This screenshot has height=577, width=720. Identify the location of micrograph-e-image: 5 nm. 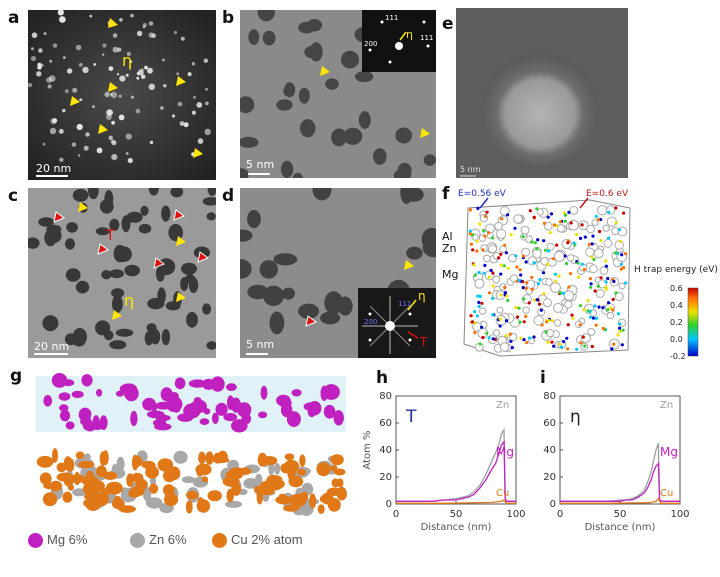
(542, 93).